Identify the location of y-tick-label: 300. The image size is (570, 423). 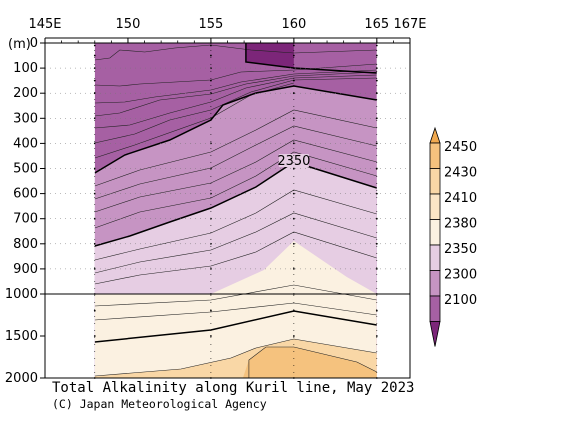
(25, 118).